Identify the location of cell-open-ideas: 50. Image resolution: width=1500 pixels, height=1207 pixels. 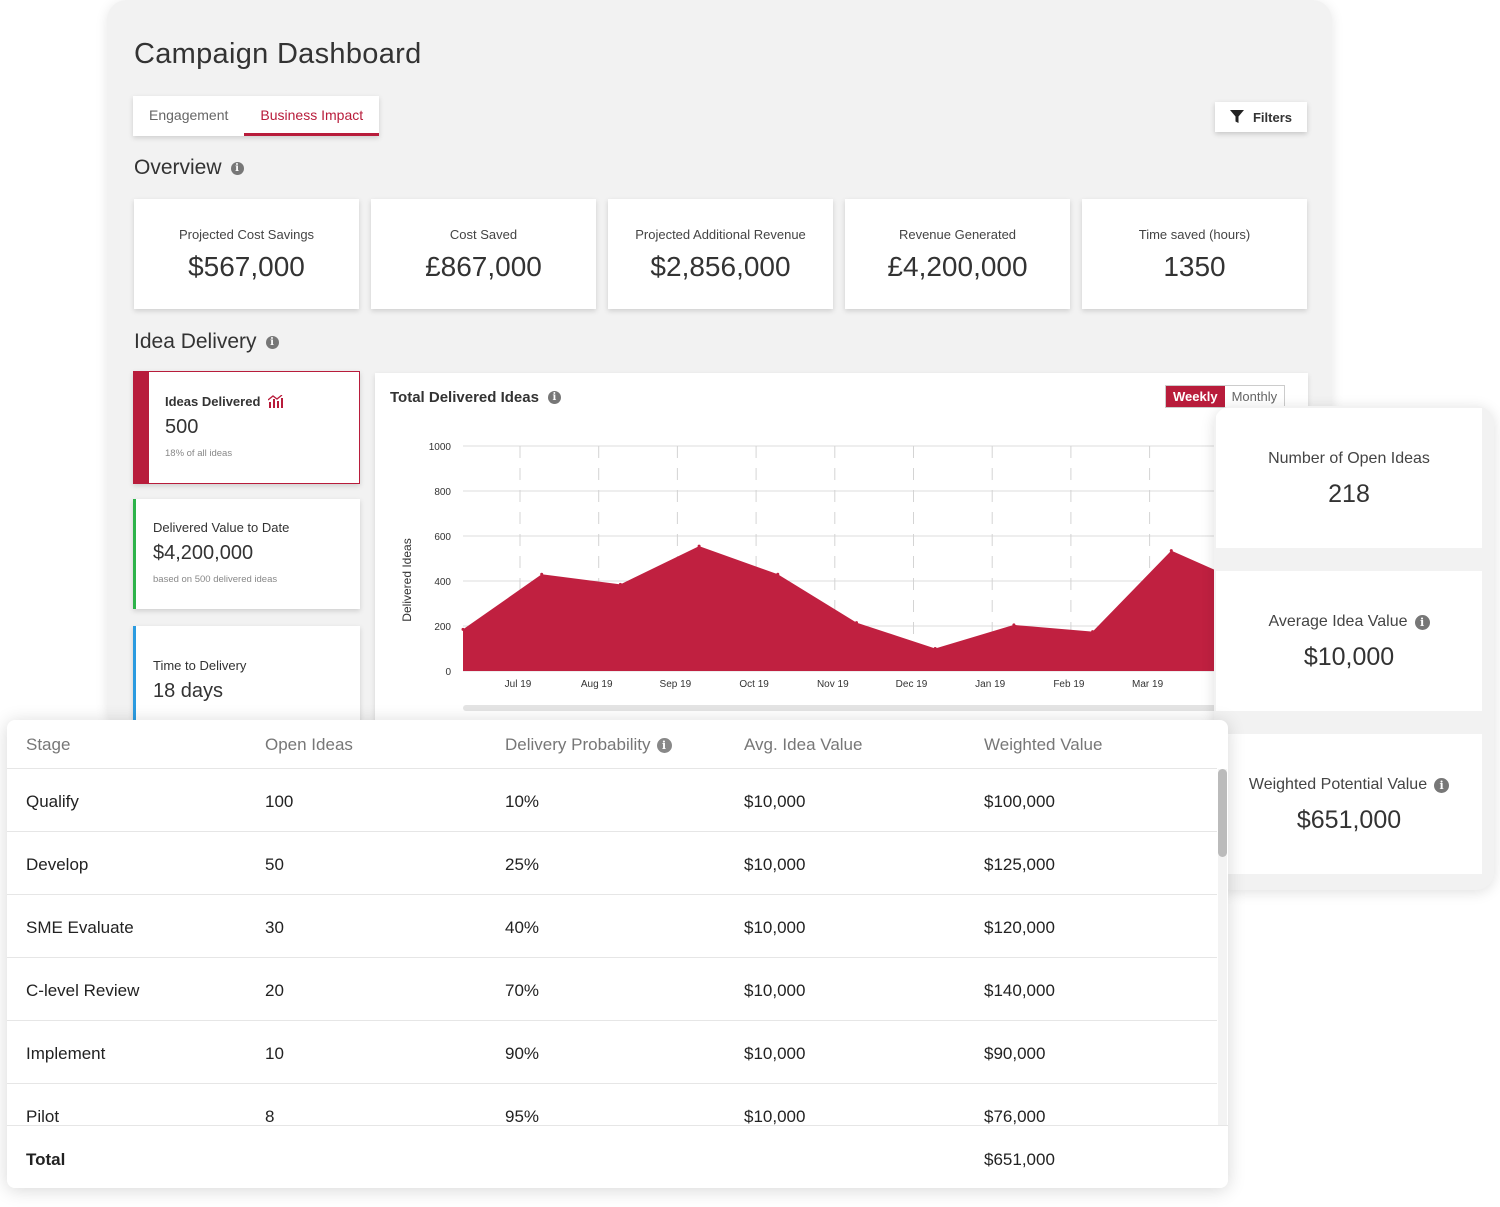
(274, 864).